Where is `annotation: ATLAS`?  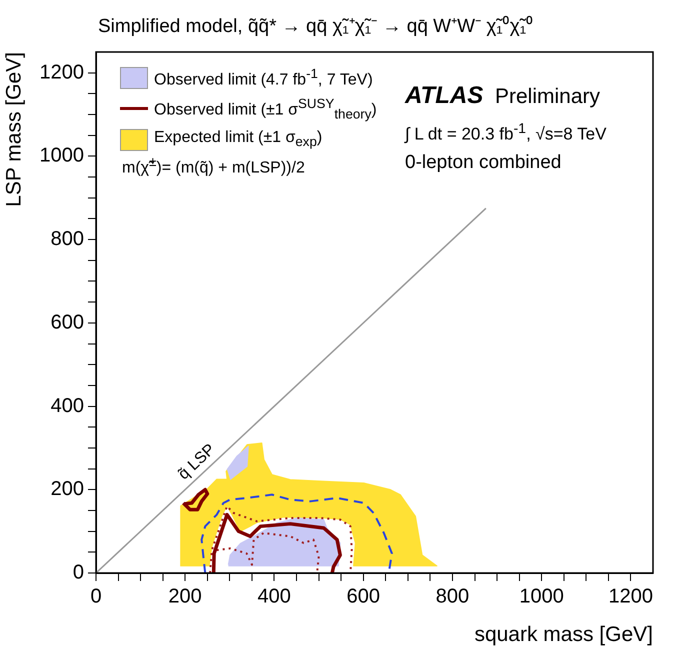 annotation: ATLAS is located at coordinates (444, 96).